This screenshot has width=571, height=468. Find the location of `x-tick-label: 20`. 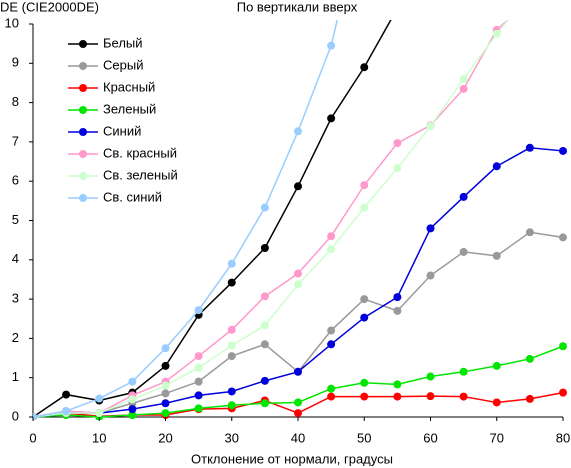

x-tick-label: 20 is located at coordinates (165, 437).